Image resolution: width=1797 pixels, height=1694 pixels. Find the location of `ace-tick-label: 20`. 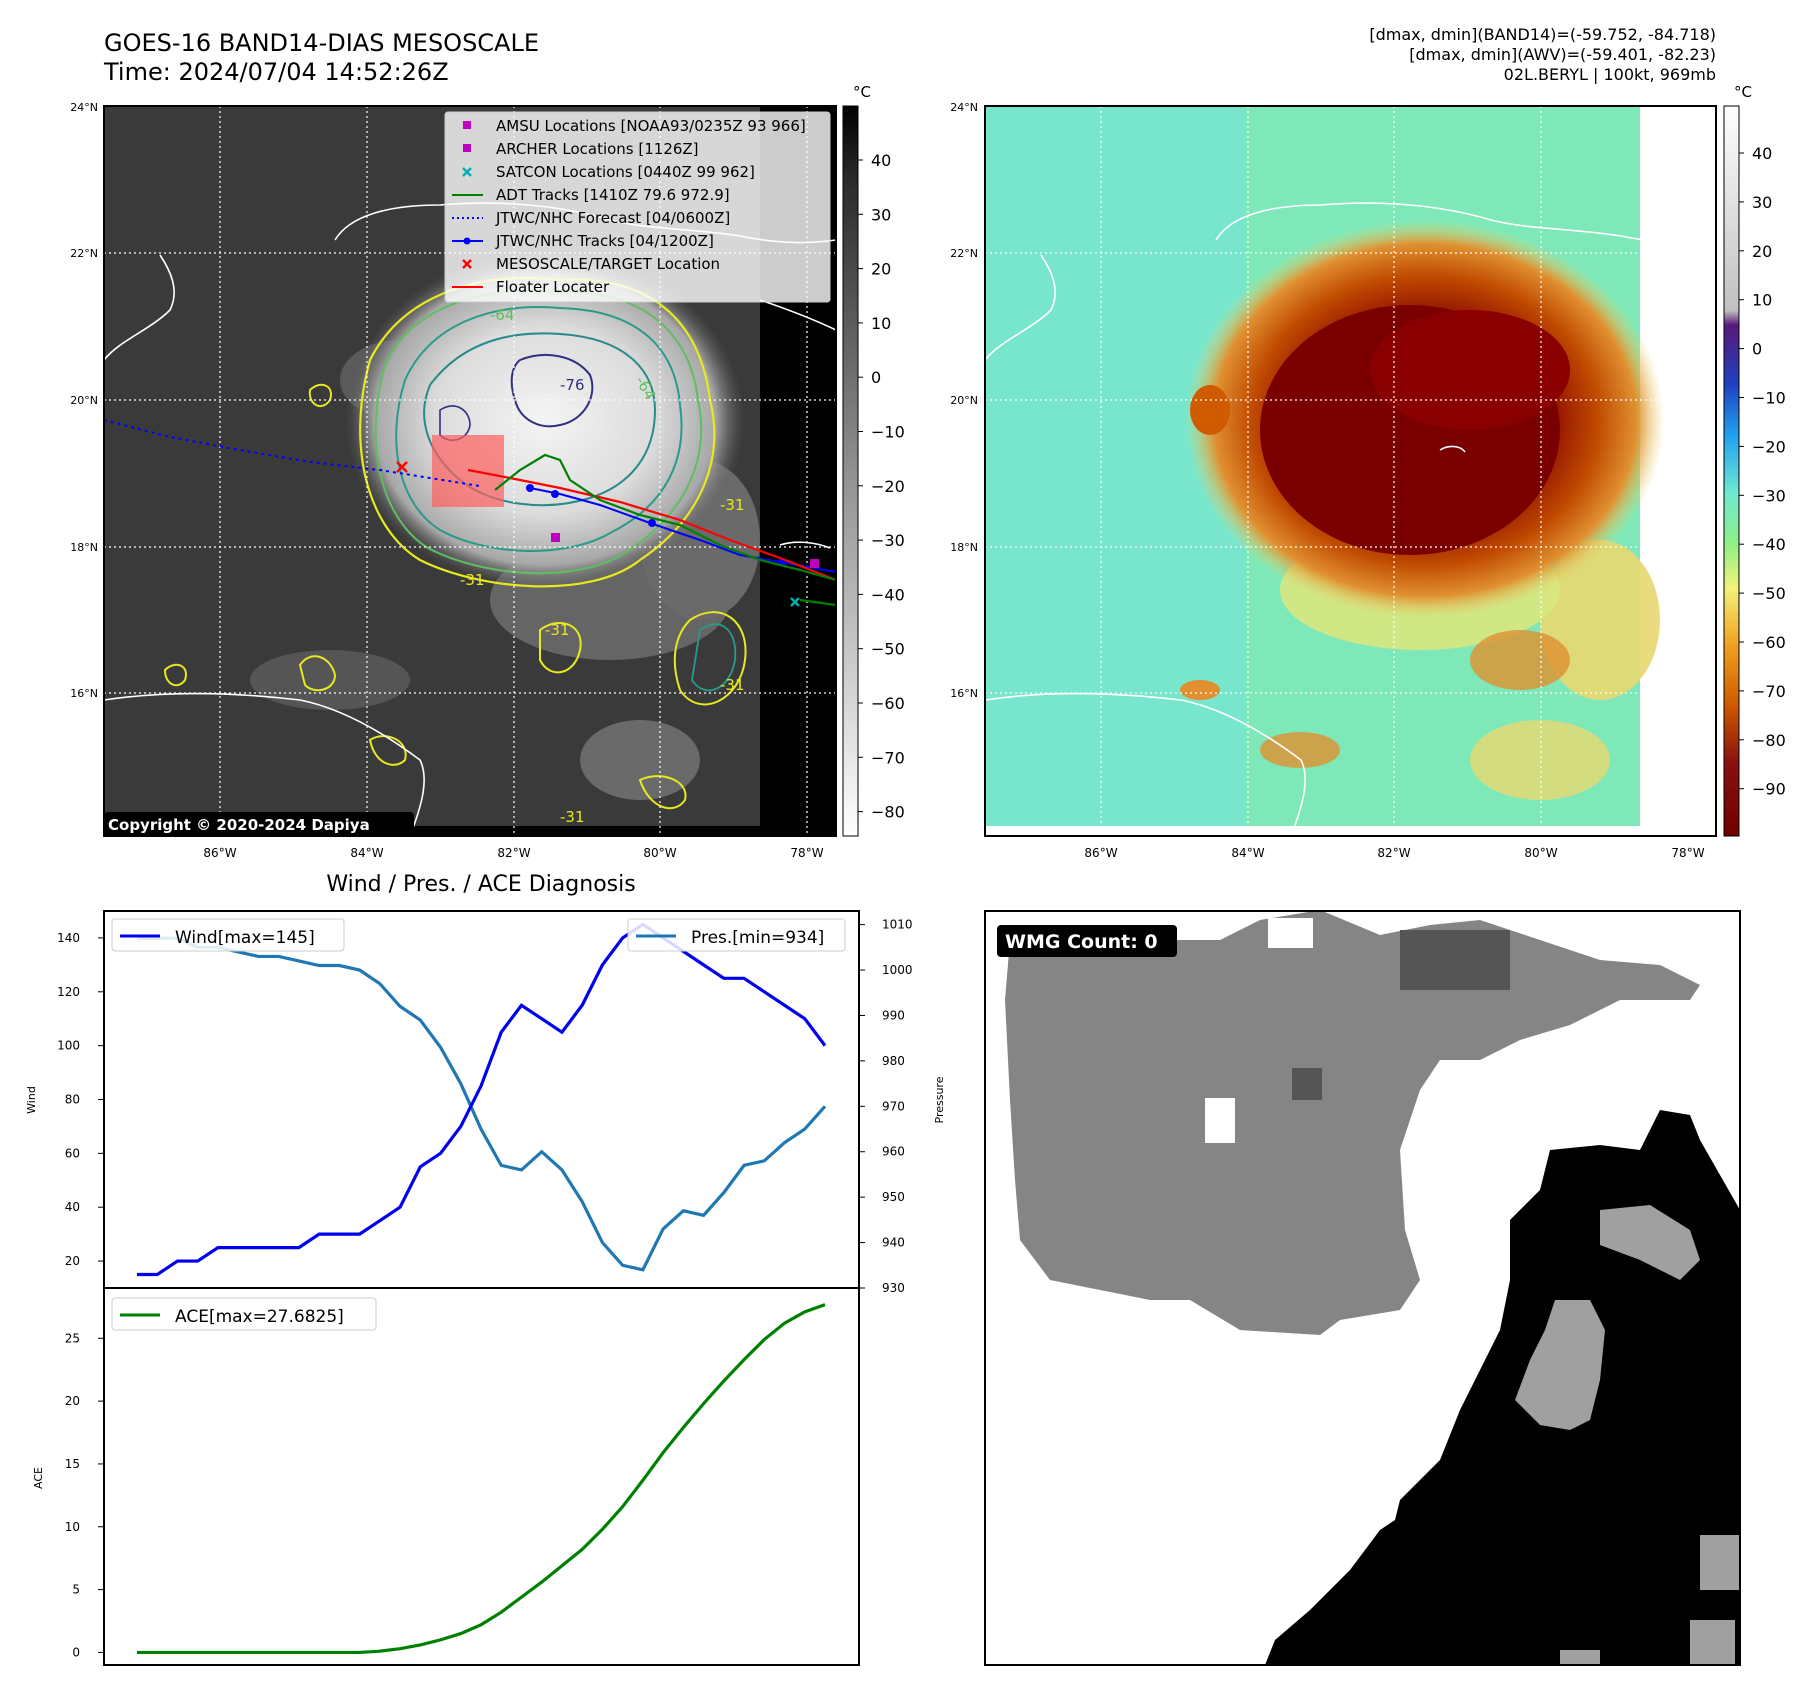

ace-tick-label: 20 is located at coordinates (72, 1401).